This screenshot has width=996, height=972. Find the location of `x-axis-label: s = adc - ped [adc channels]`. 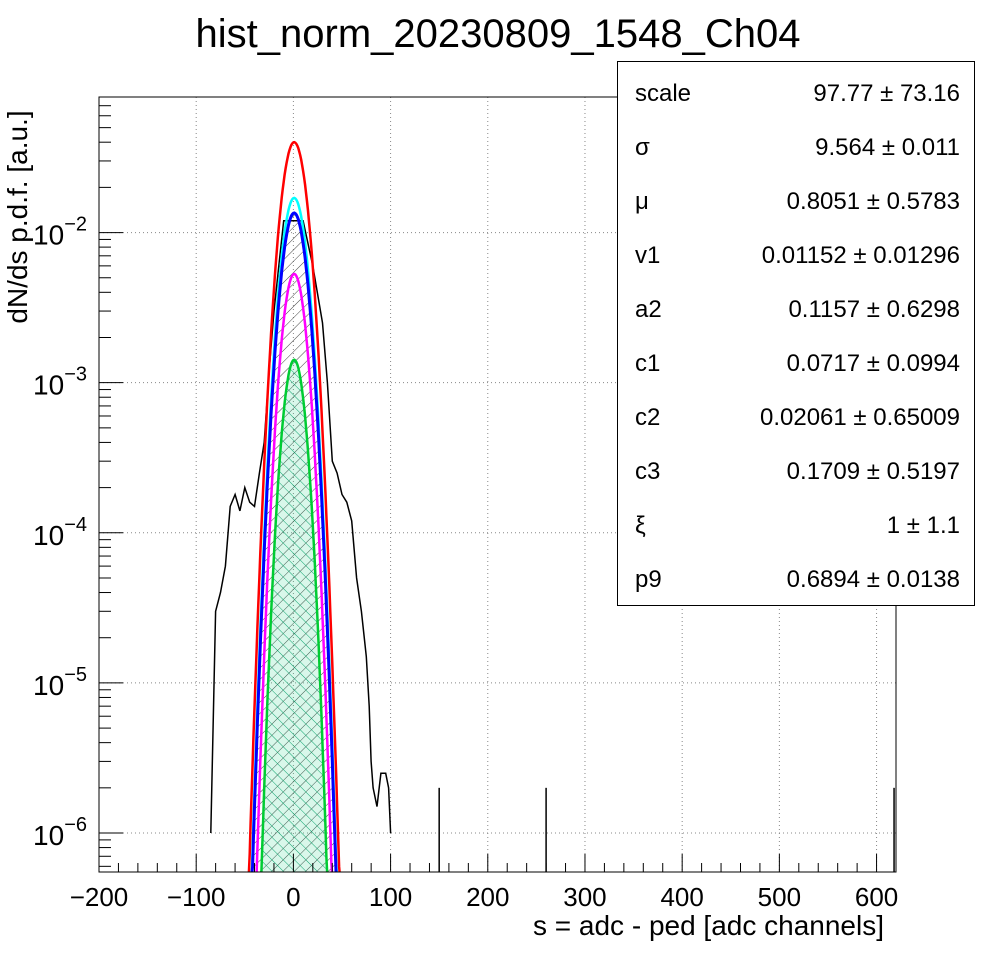

x-axis-label: s = adc - ped [adc channels] is located at coordinates (708, 925).